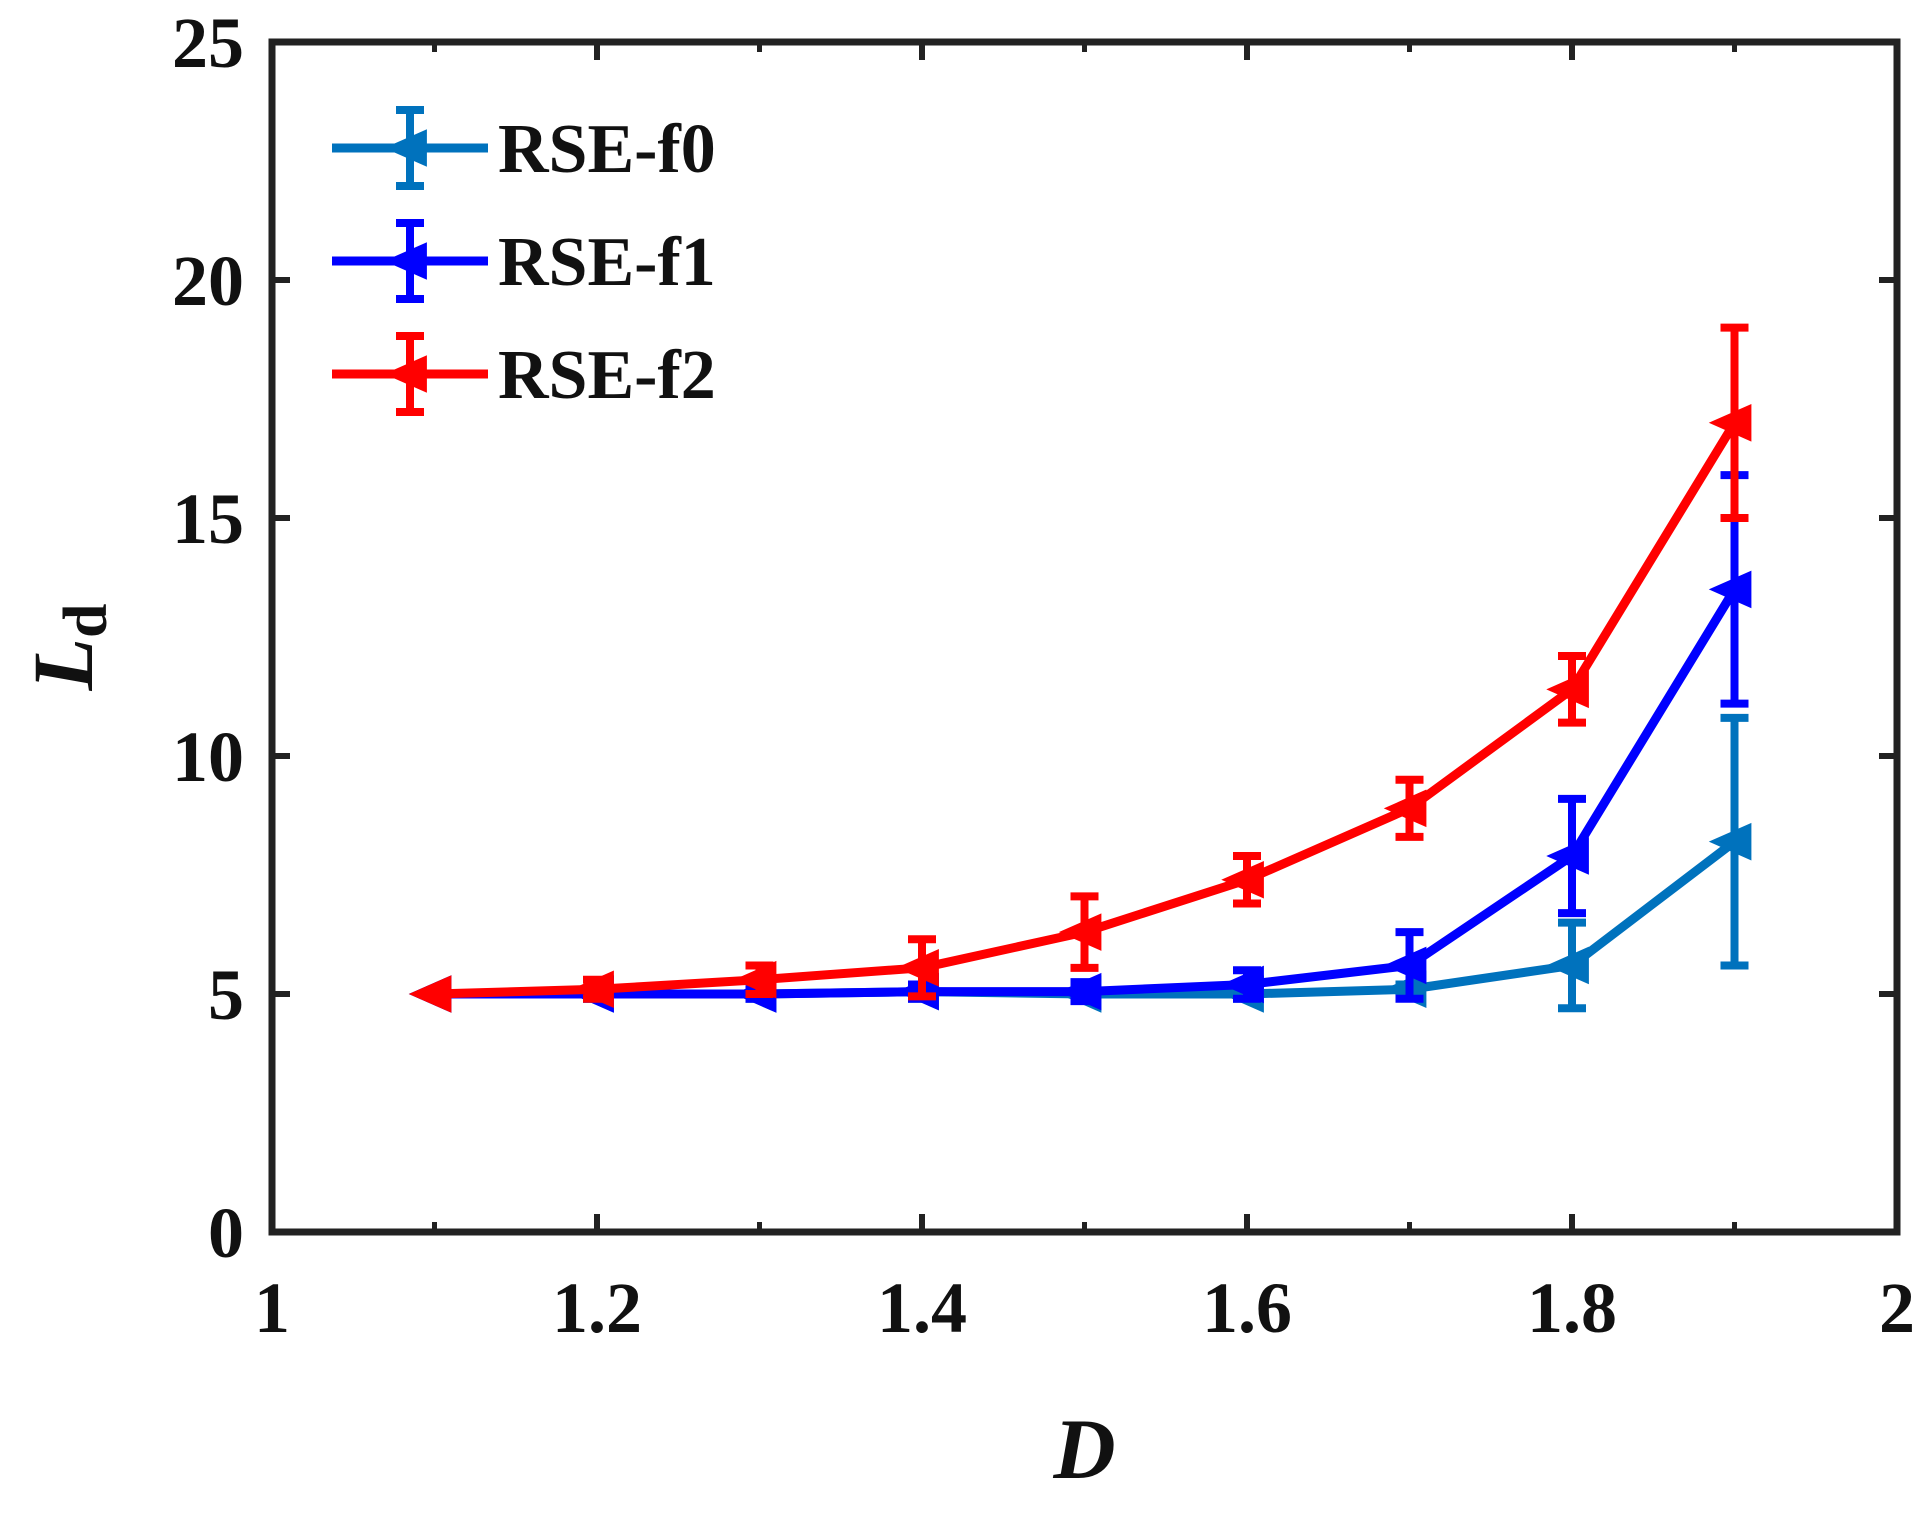 This screenshot has height=1514, width=1932. I want to click on legend-label: RSE-f1, so click(607, 262).